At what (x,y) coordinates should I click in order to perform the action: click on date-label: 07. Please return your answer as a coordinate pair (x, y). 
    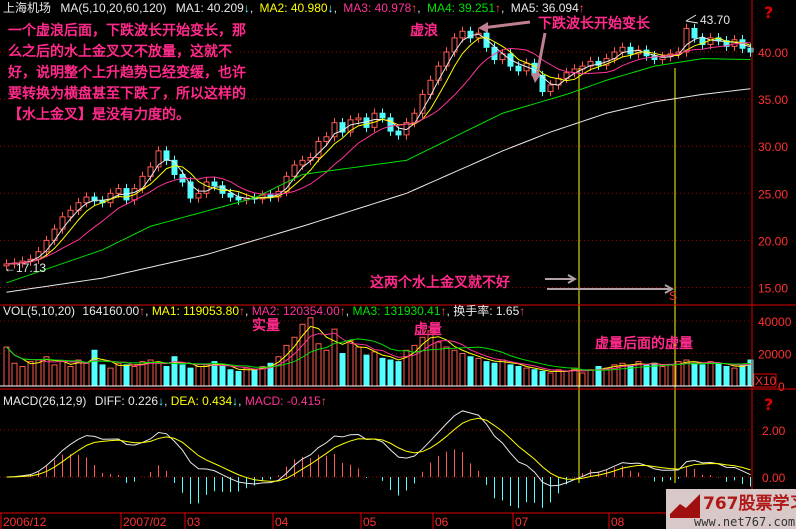
    Looking at the image, I should click on (522, 522).